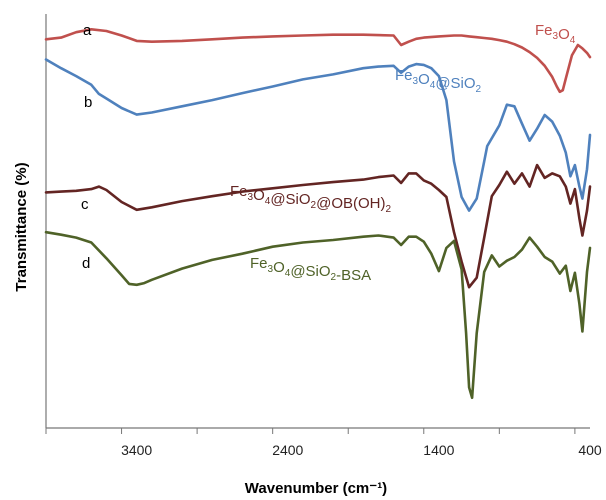 The width and height of the screenshot is (606, 500). Describe the element at coordinates (438, 450) in the screenshot. I see `x-tick-label: 1400` at that location.